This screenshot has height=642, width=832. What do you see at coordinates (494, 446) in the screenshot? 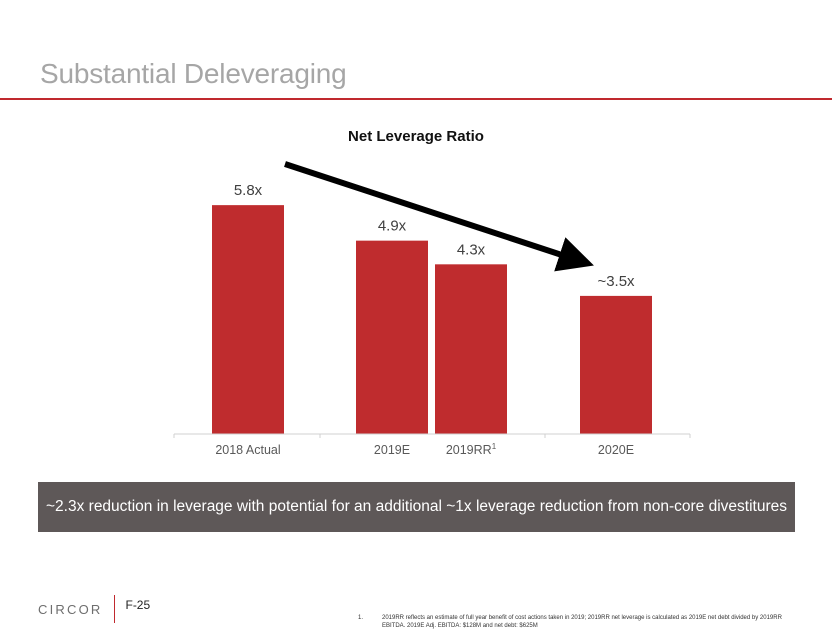
I see `category-footnote-marker: 1` at bounding box center [494, 446].